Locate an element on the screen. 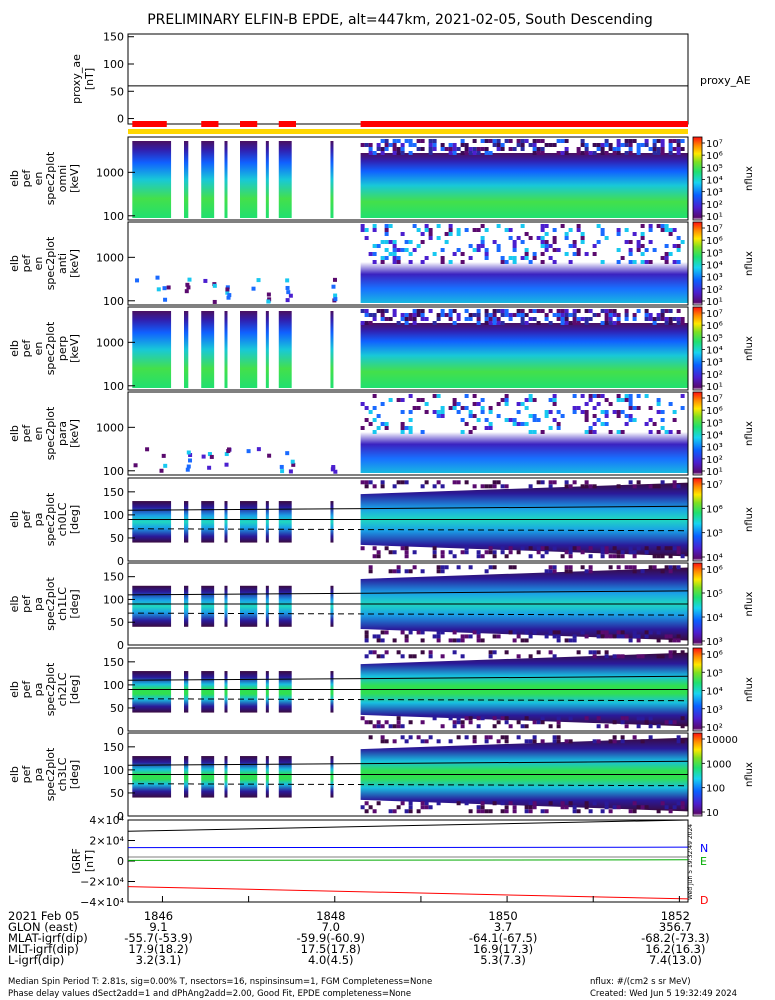 Image resolution: width=775 pixels, height=1000 pixels. orbit-value: 7.0 is located at coordinates (331, 927).